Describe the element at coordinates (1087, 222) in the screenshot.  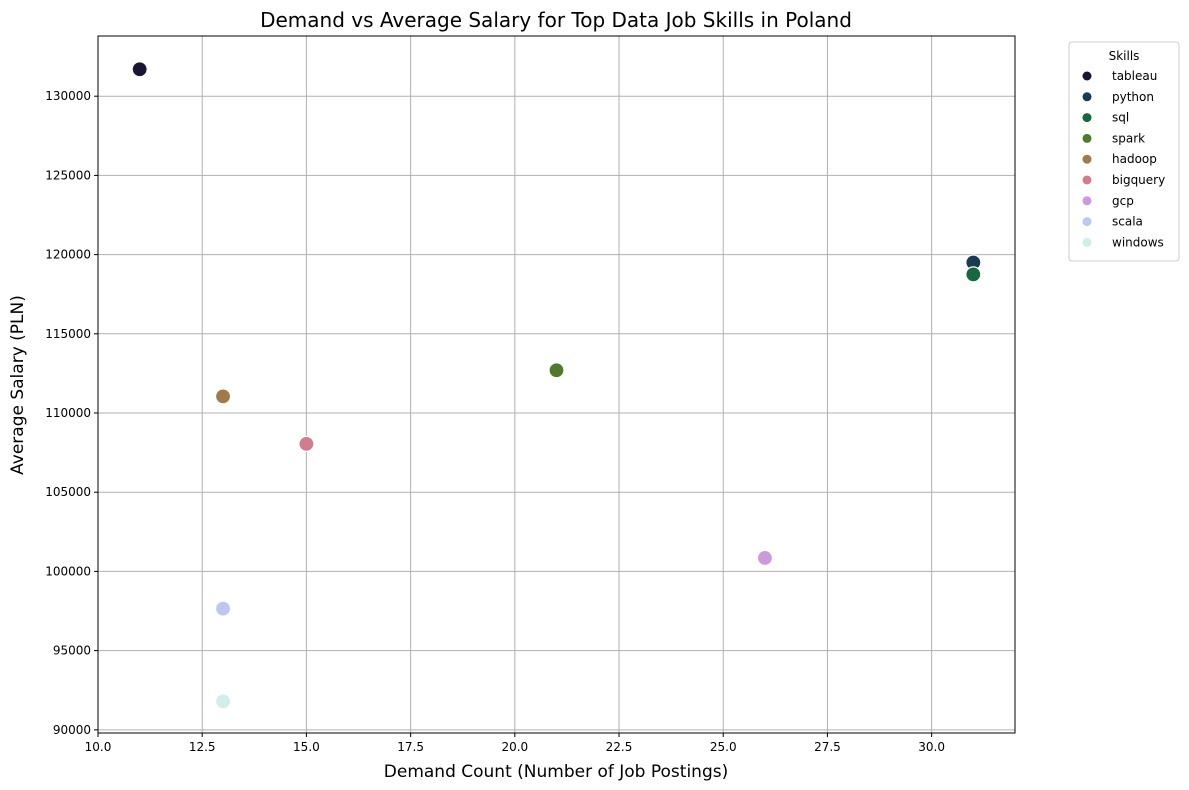
I see `legend-marker-scala` at that location.